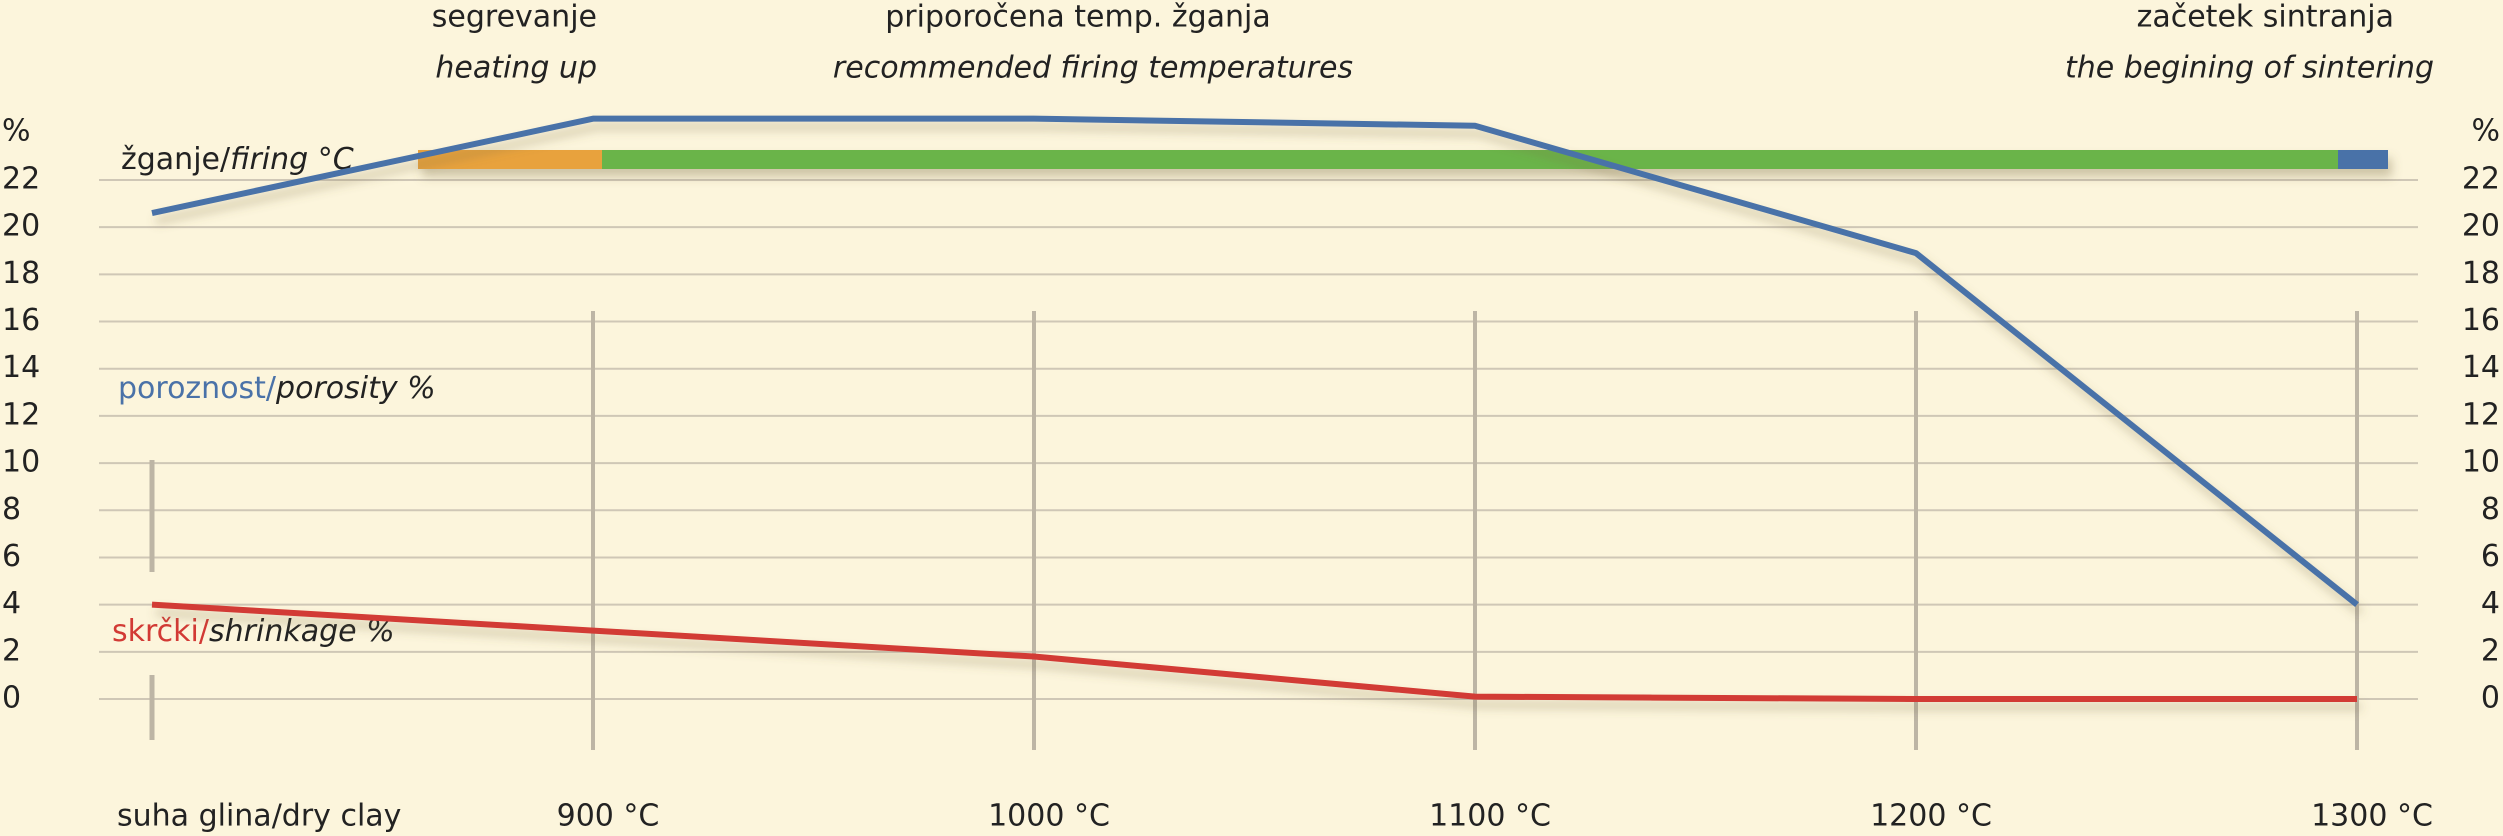  Describe the element at coordinates (510, 159) in the screenshot. I see `firing-heating` at that location.